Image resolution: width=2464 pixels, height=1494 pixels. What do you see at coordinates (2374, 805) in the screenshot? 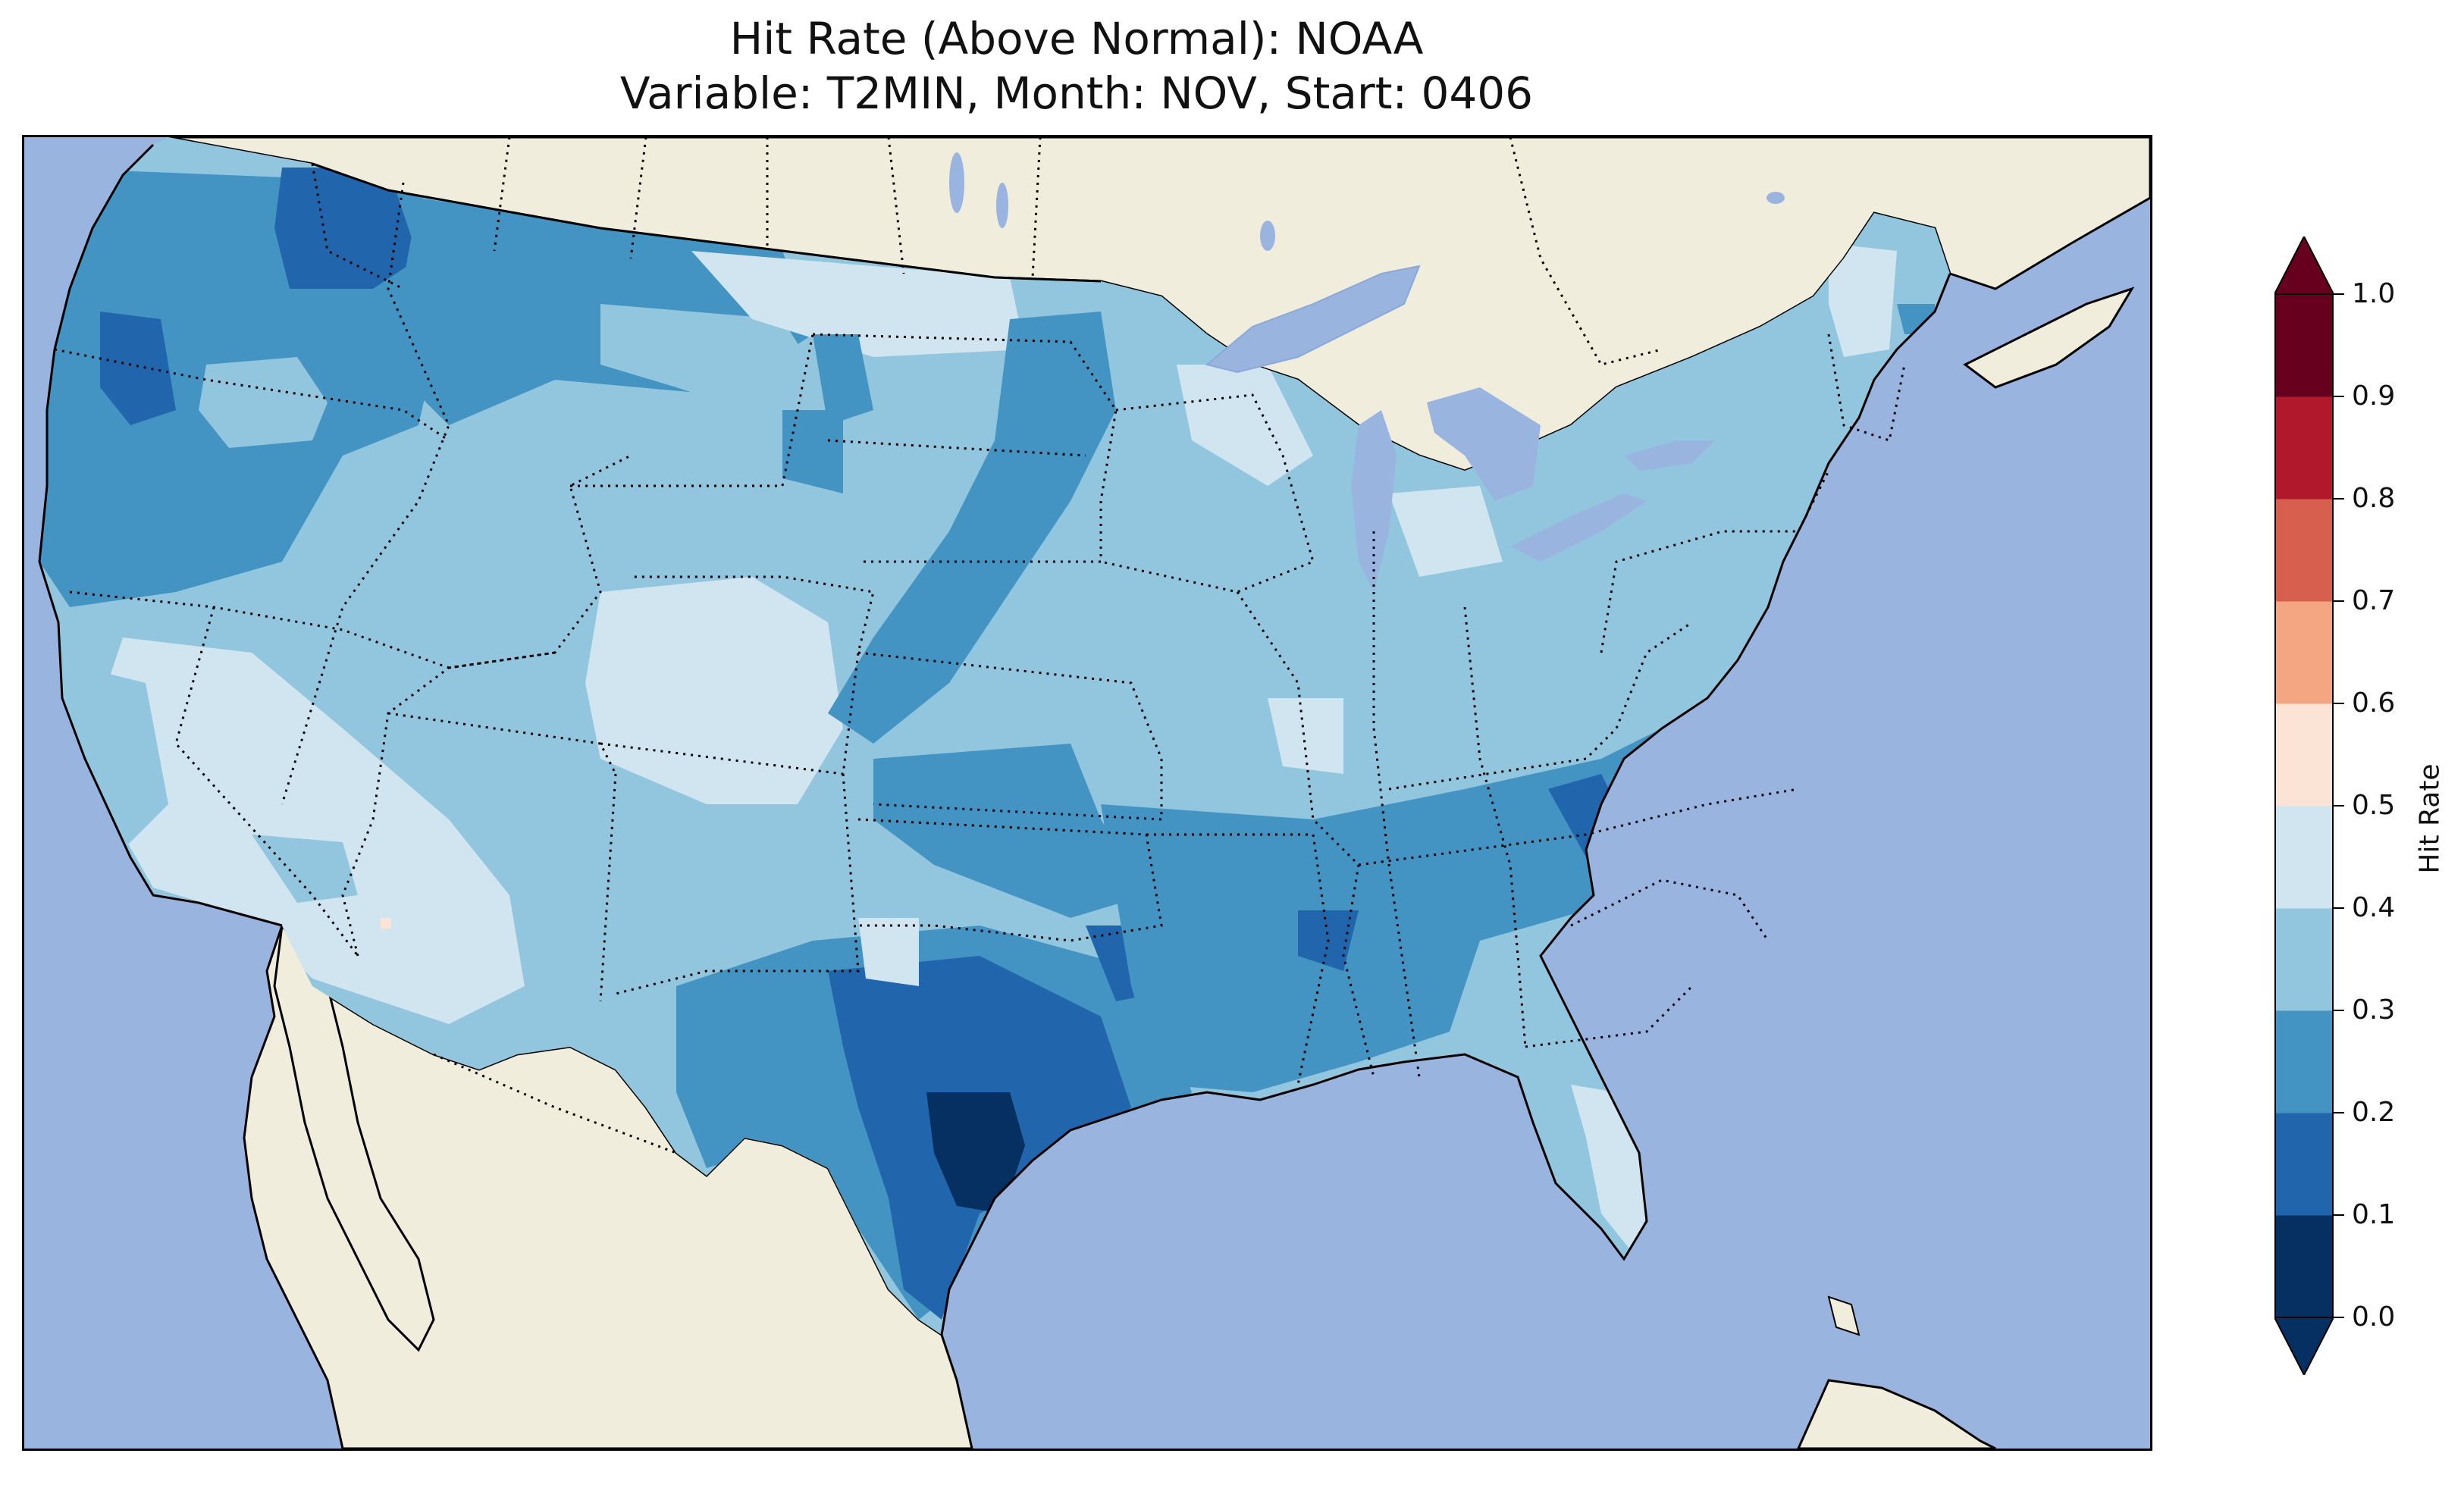
I see `colorbar-tick-label: 0.5` at bounding box center [2374, 805].